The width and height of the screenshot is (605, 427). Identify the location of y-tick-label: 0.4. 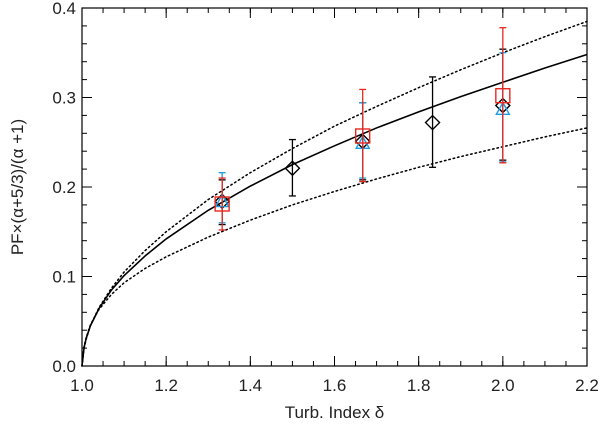
(64, 9).